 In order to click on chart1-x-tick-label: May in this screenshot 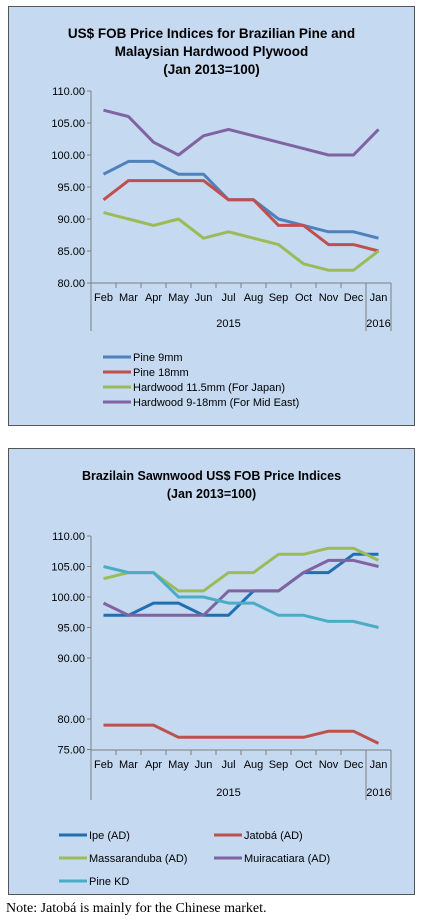, I will do `click(178, 298)`.